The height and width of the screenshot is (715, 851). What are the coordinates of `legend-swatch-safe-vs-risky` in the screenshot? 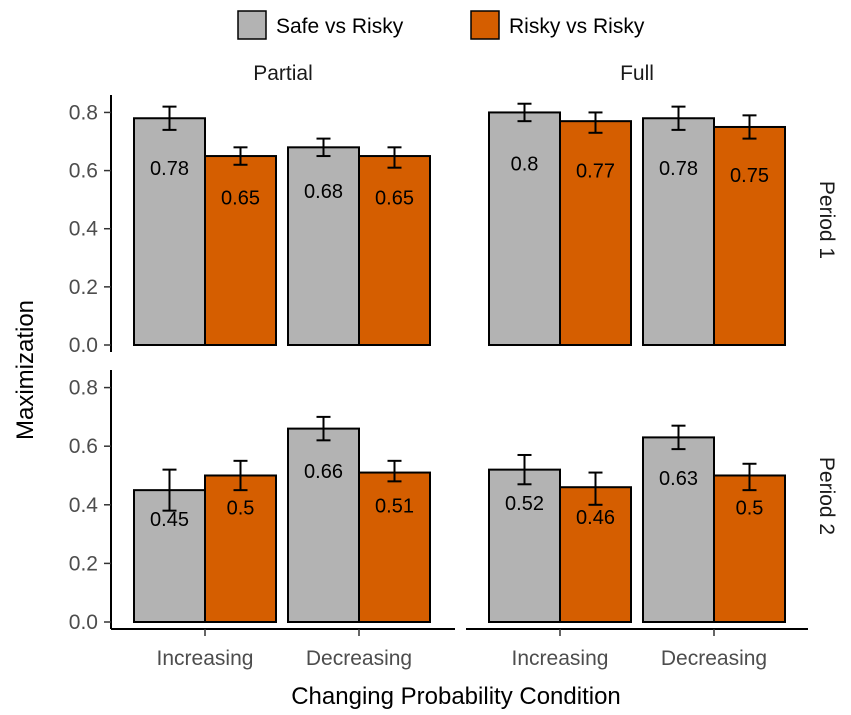 It's located at (252, 25).